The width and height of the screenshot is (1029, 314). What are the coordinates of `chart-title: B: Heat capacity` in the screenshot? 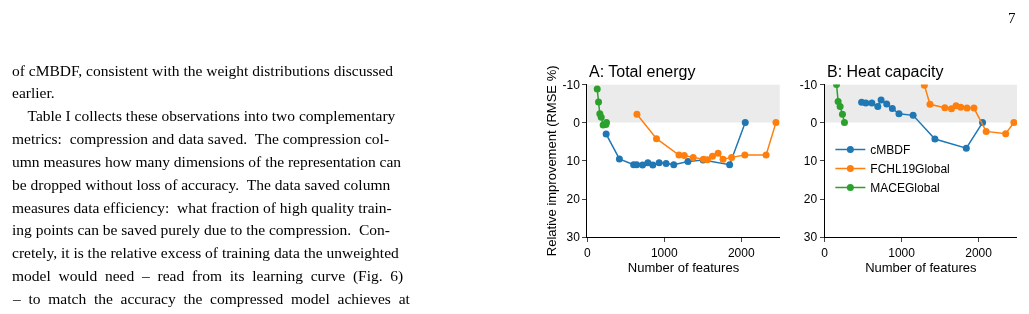 It's located at (885, 71).